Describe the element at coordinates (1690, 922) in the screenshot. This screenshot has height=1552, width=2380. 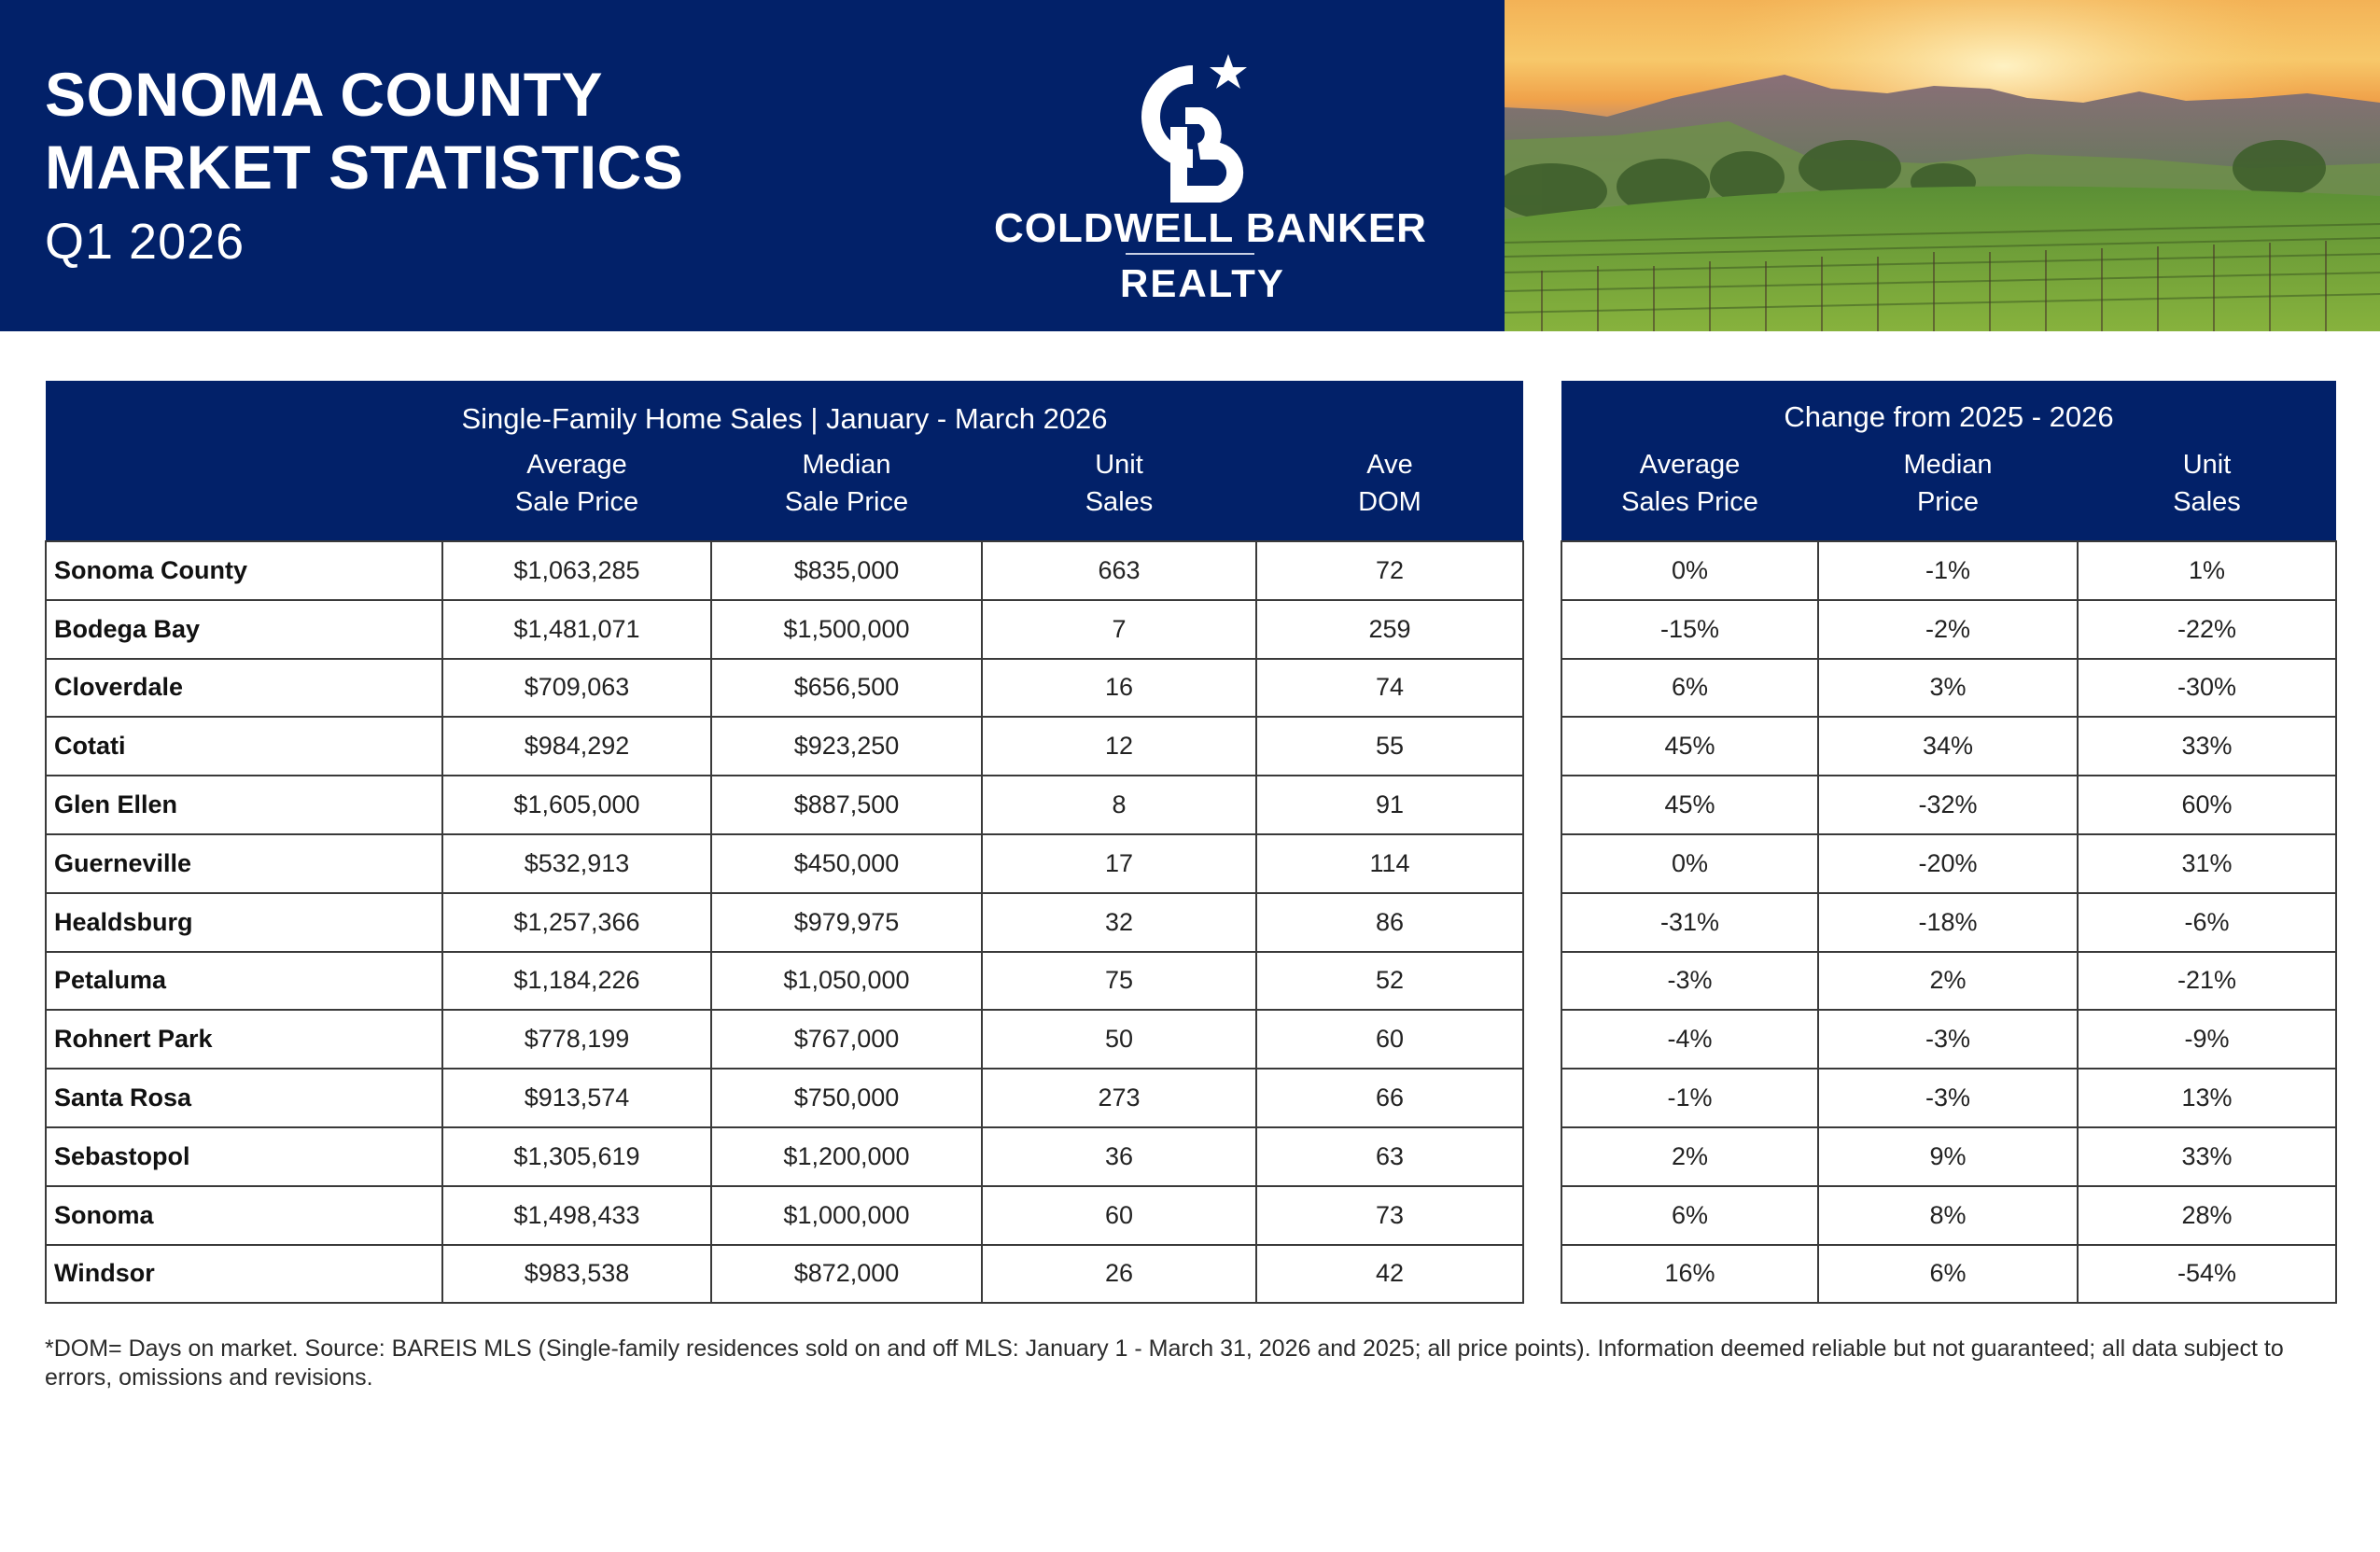
I see `average-sales-price-change-cell: -31%` at that location.